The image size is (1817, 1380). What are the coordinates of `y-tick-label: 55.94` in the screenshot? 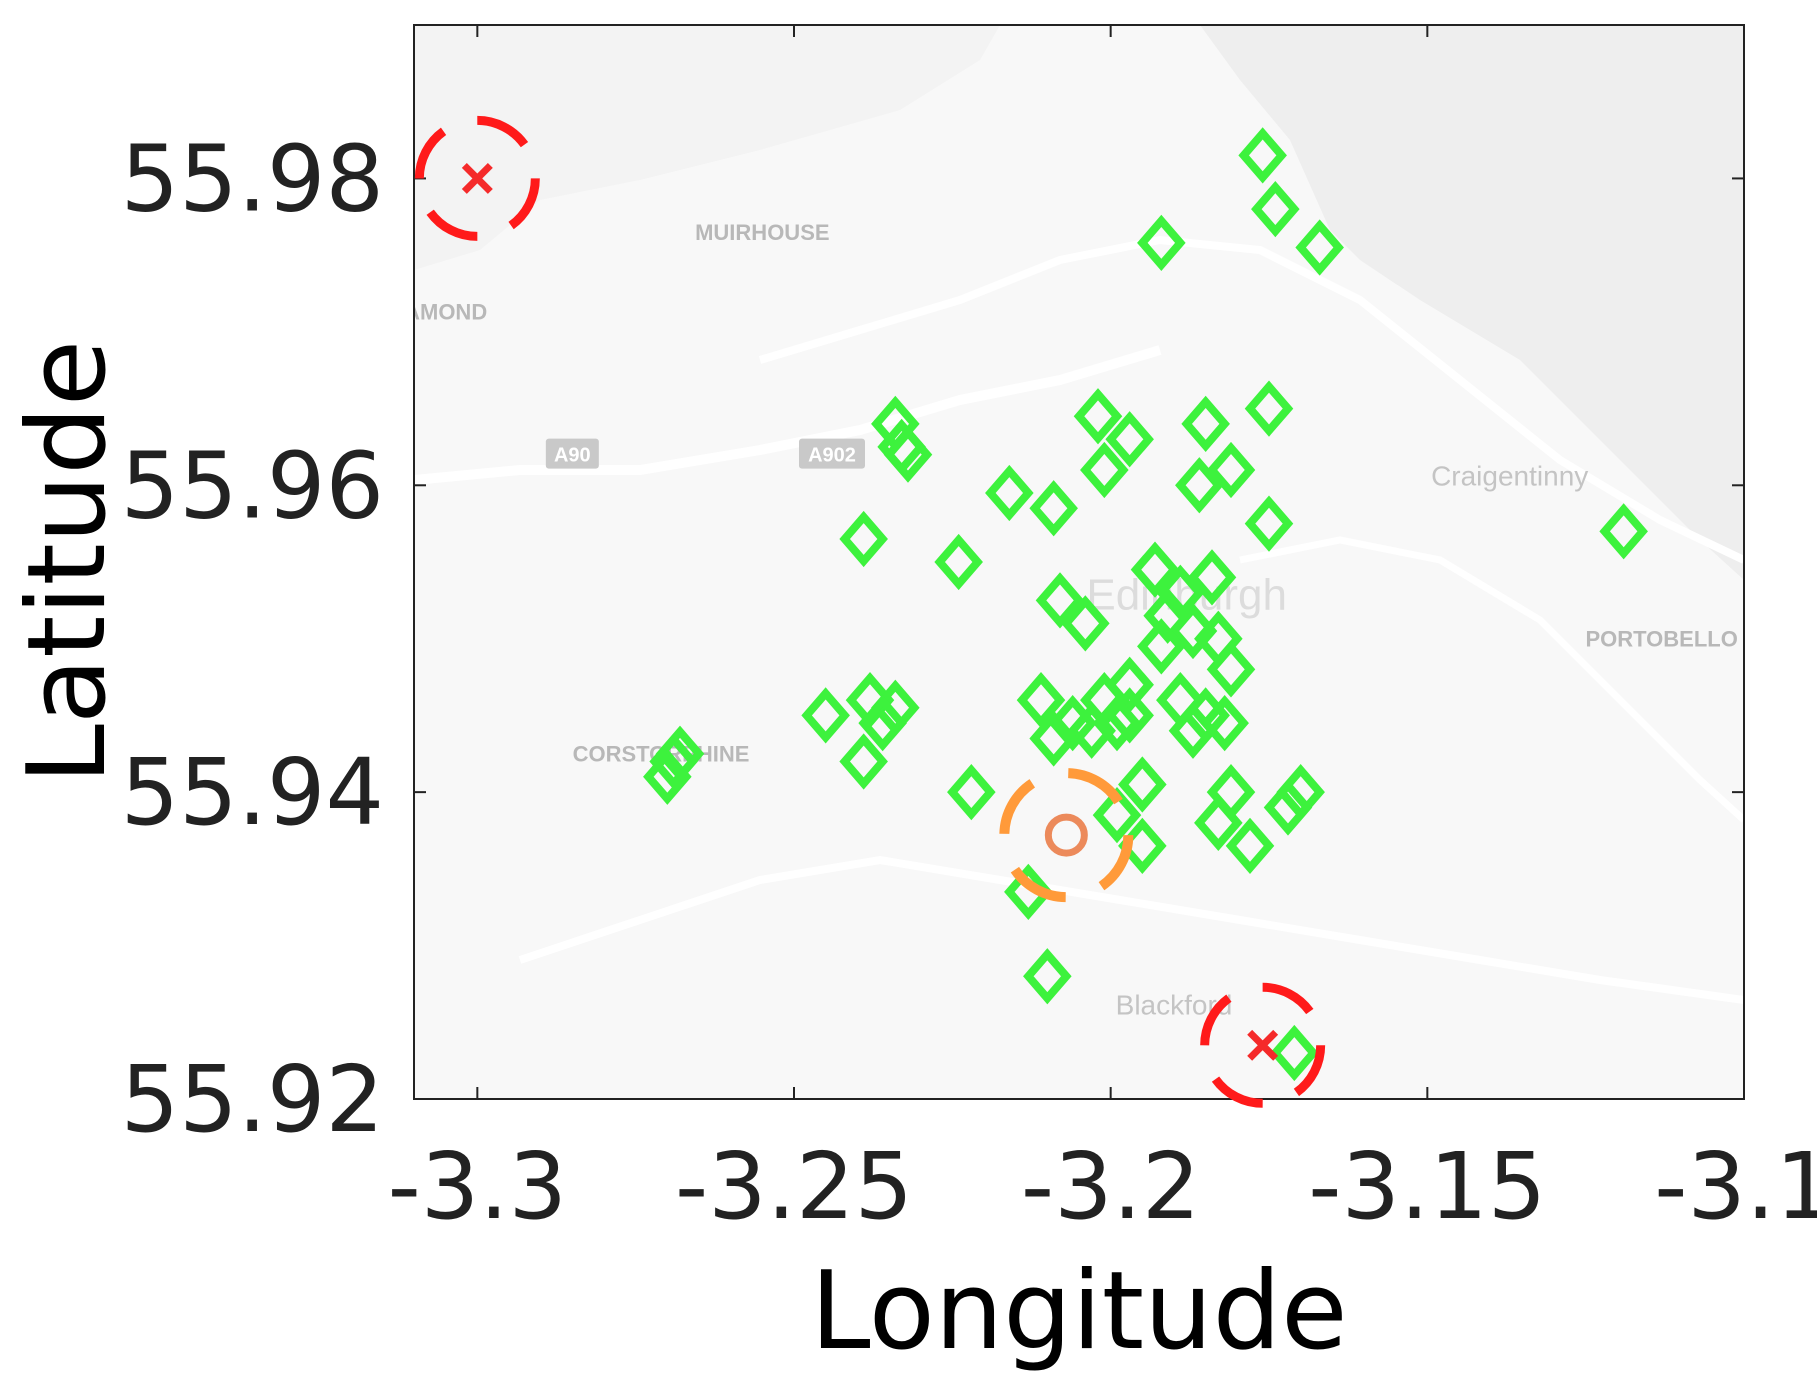 It's located at (252, 792).